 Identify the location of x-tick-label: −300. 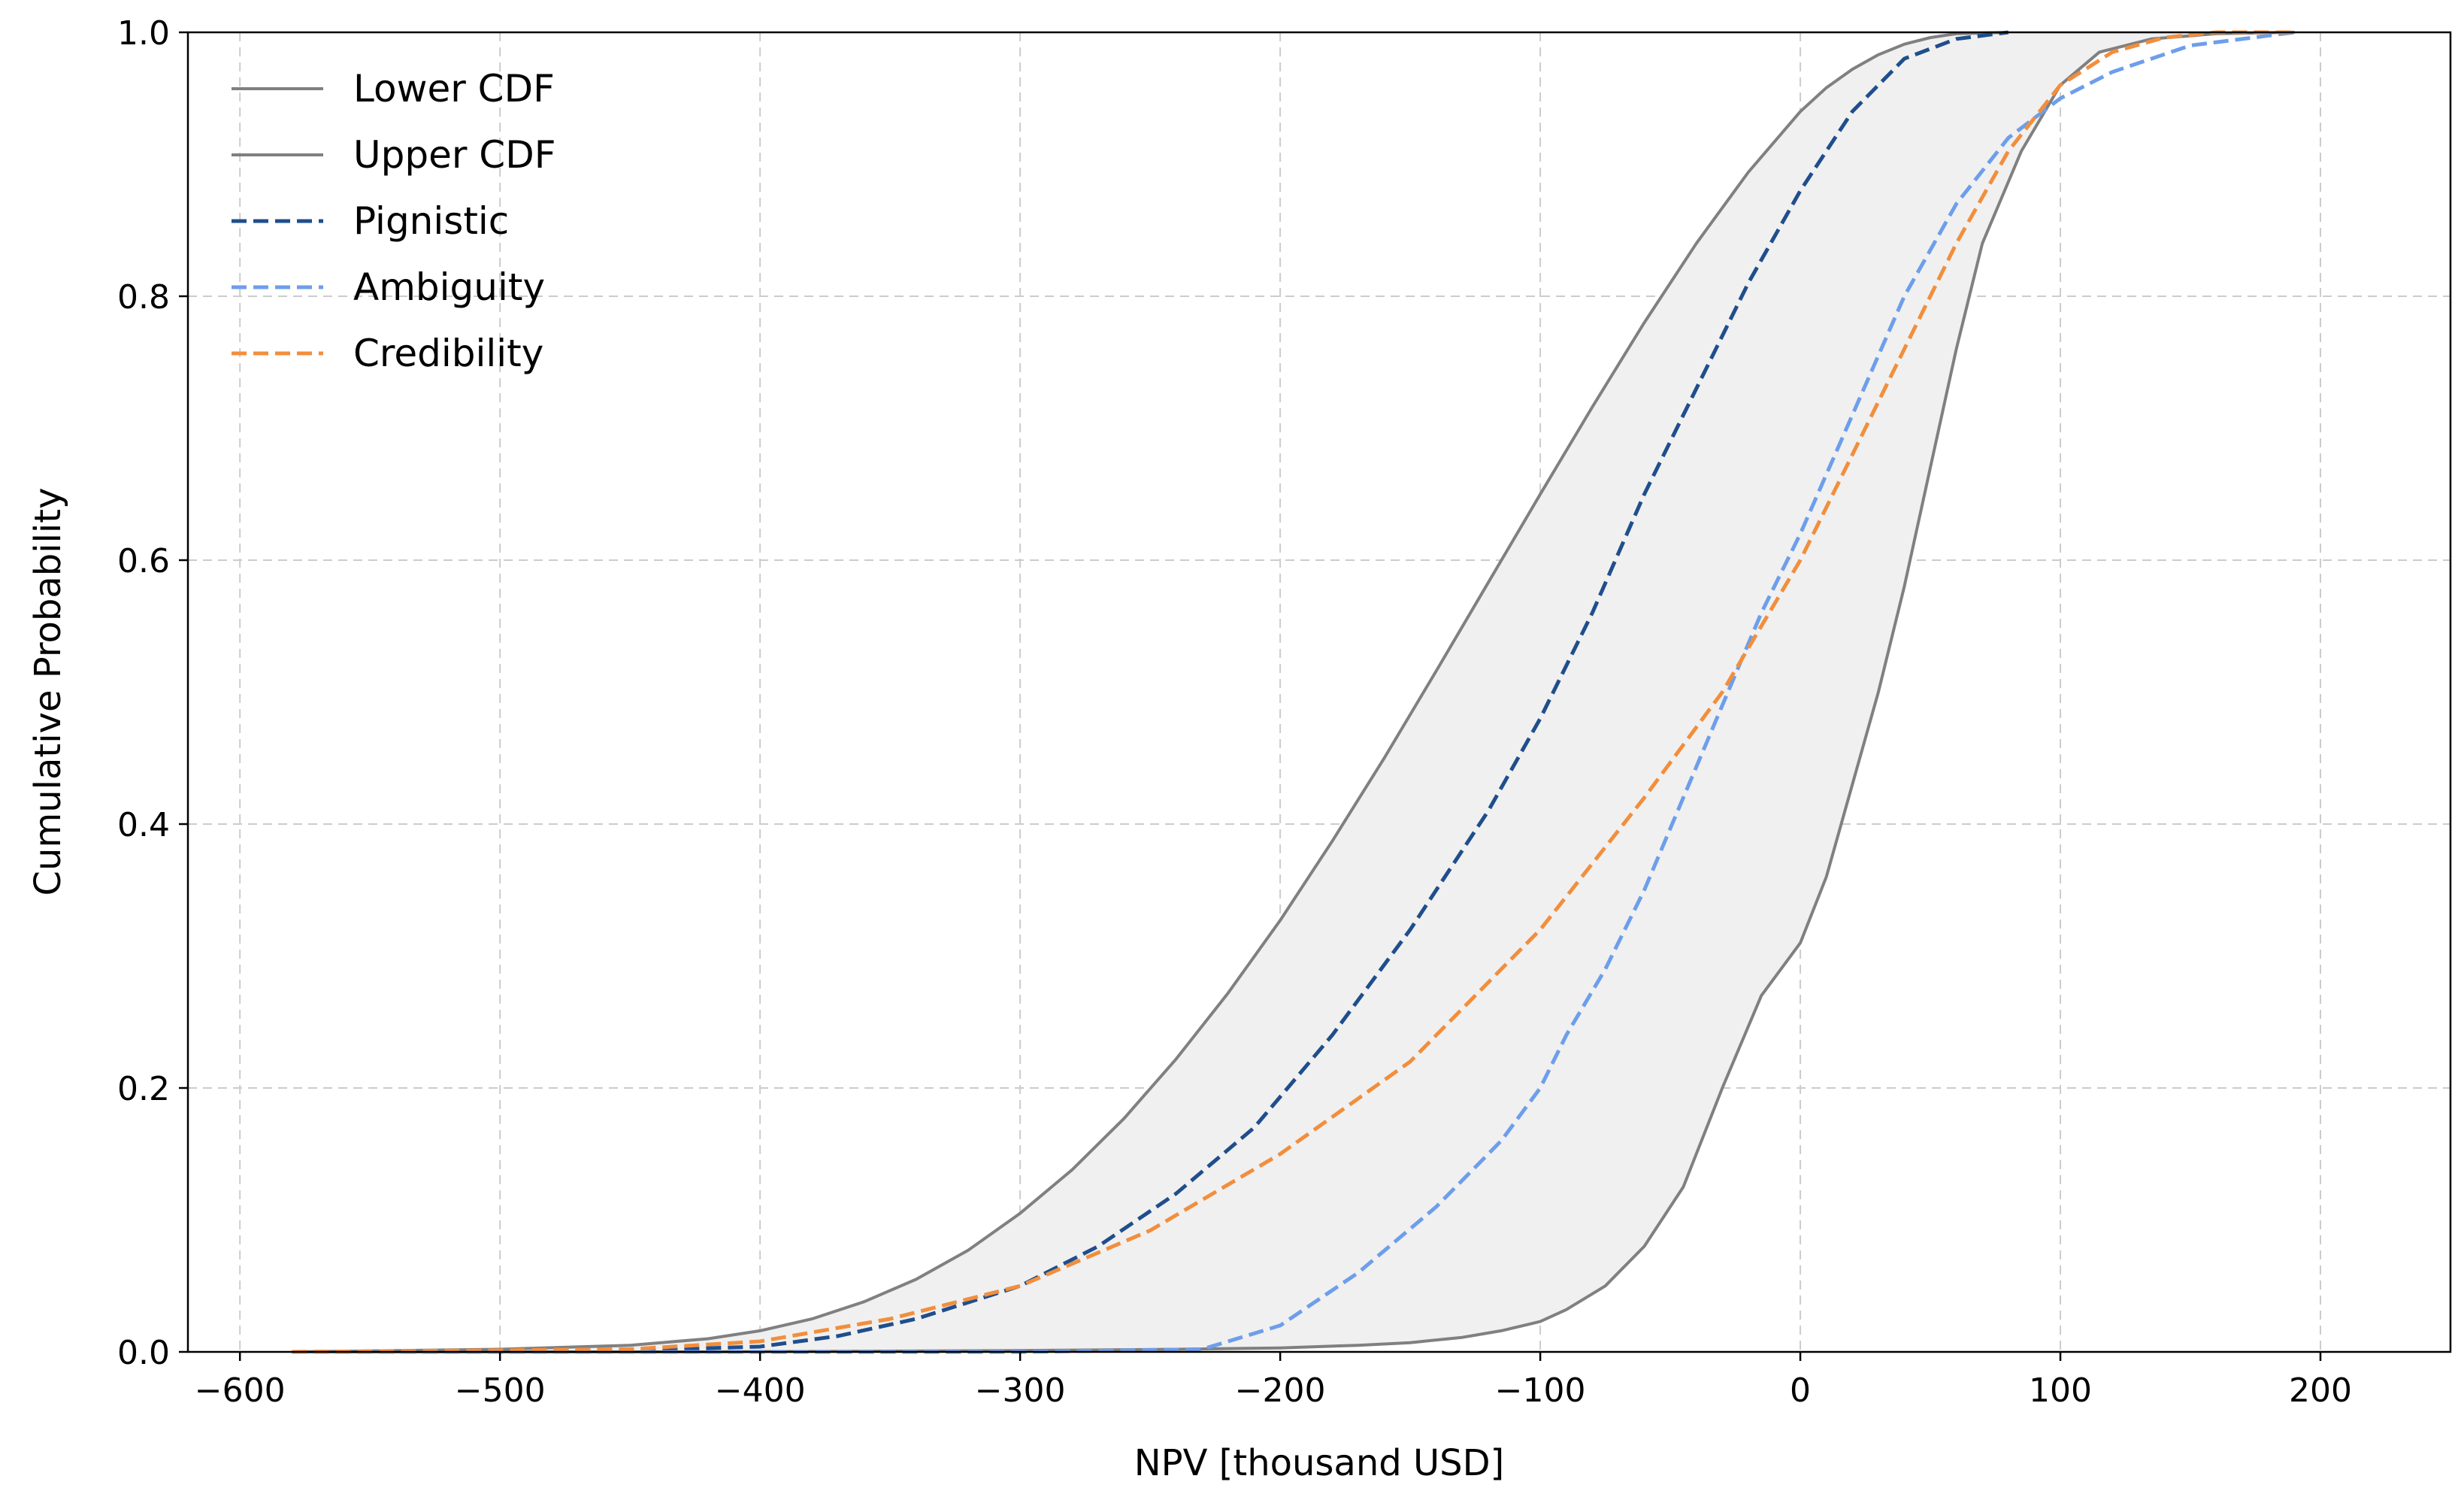
(1020, 1390).